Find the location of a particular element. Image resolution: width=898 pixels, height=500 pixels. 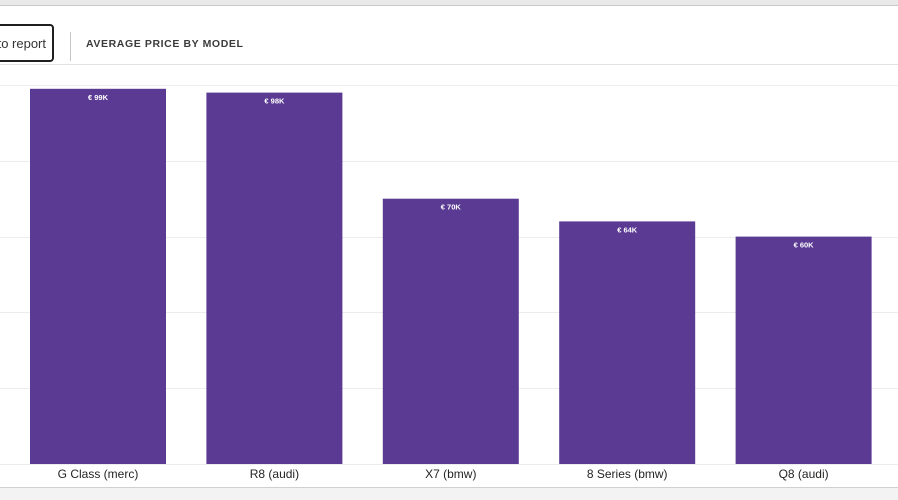

window-bottom-edge is located at coordinates (449, 493).